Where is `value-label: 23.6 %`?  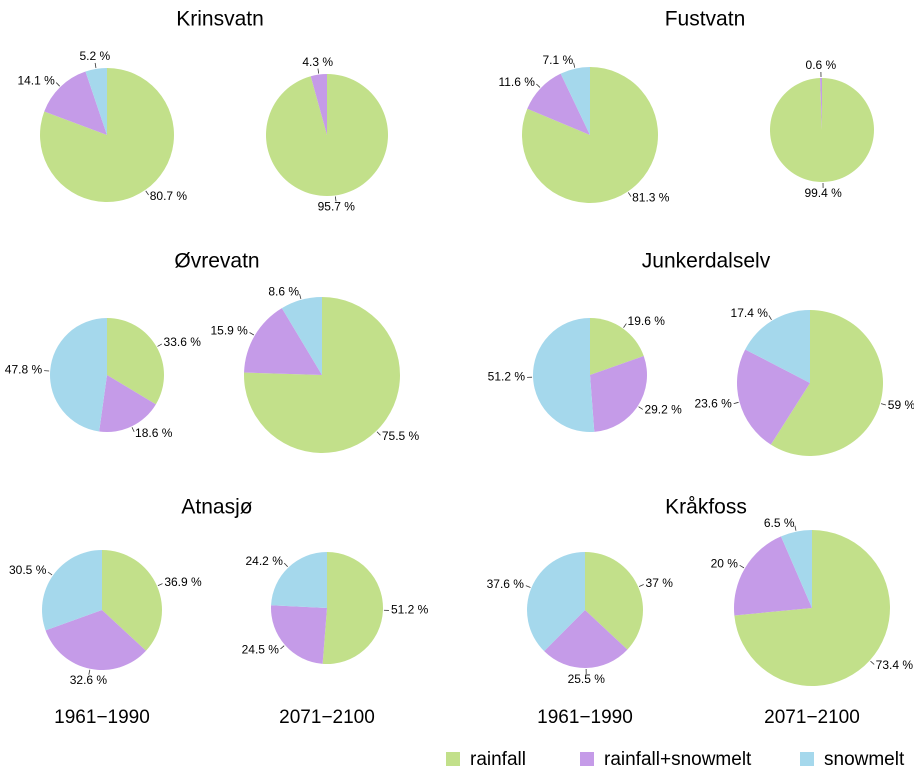
value-label: 23.6 % is located at coordinates (713, 403).